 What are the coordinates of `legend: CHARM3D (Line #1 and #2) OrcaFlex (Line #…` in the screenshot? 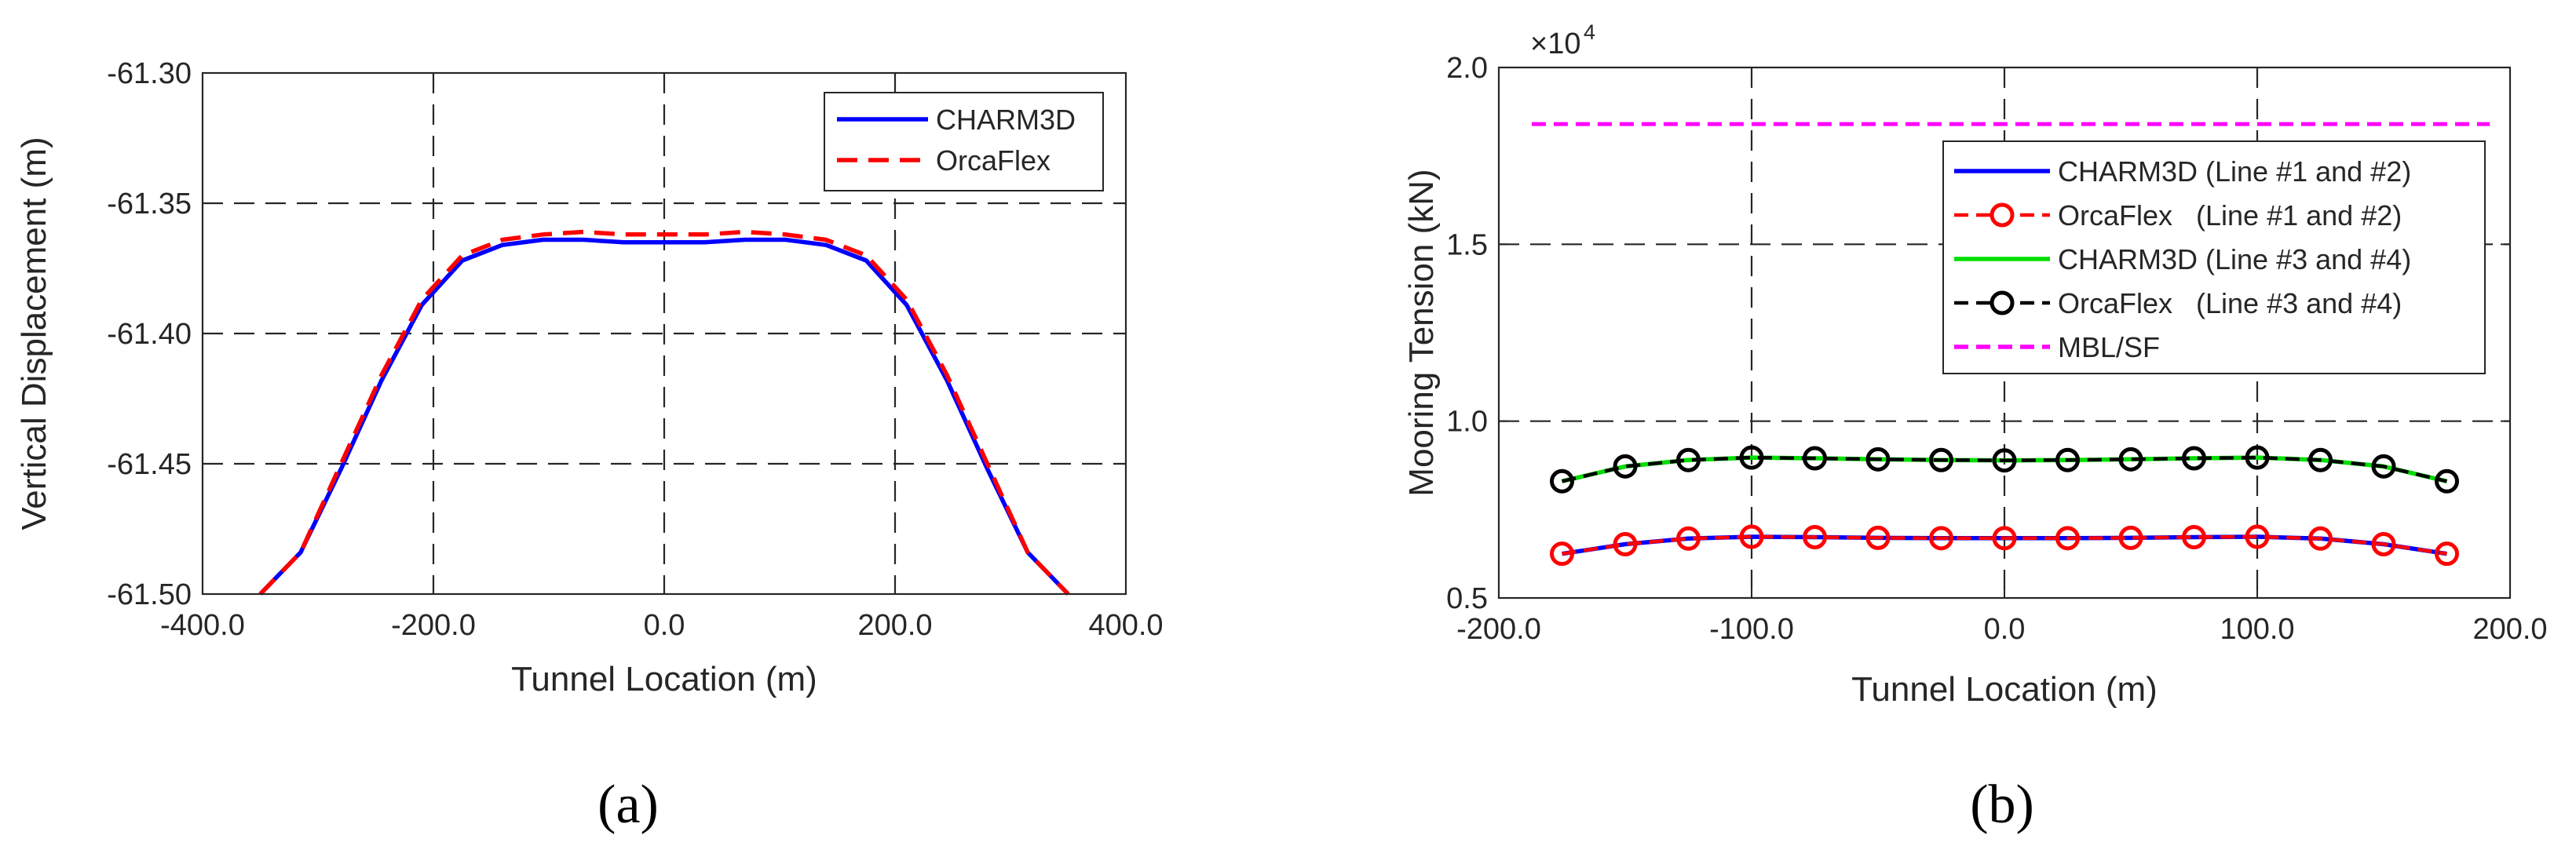 It's located at (2214, 257).